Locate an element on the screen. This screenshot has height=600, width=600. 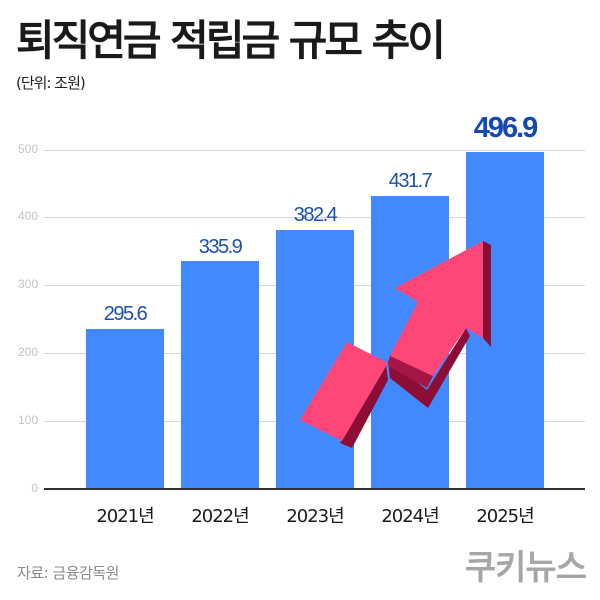
bar-2022 is located at coordinates (220, 375).